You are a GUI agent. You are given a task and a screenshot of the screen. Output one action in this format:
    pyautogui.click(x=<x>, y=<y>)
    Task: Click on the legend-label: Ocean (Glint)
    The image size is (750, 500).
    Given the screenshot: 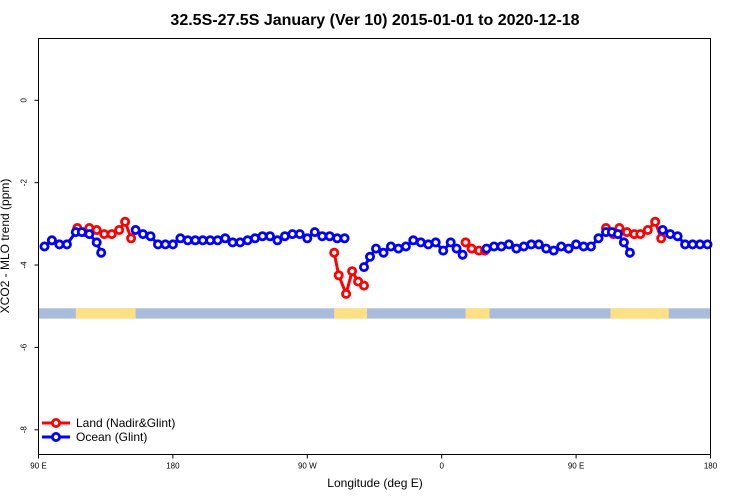 What is the action you would take?
    pyautogui.click(x=111, y=437)
    